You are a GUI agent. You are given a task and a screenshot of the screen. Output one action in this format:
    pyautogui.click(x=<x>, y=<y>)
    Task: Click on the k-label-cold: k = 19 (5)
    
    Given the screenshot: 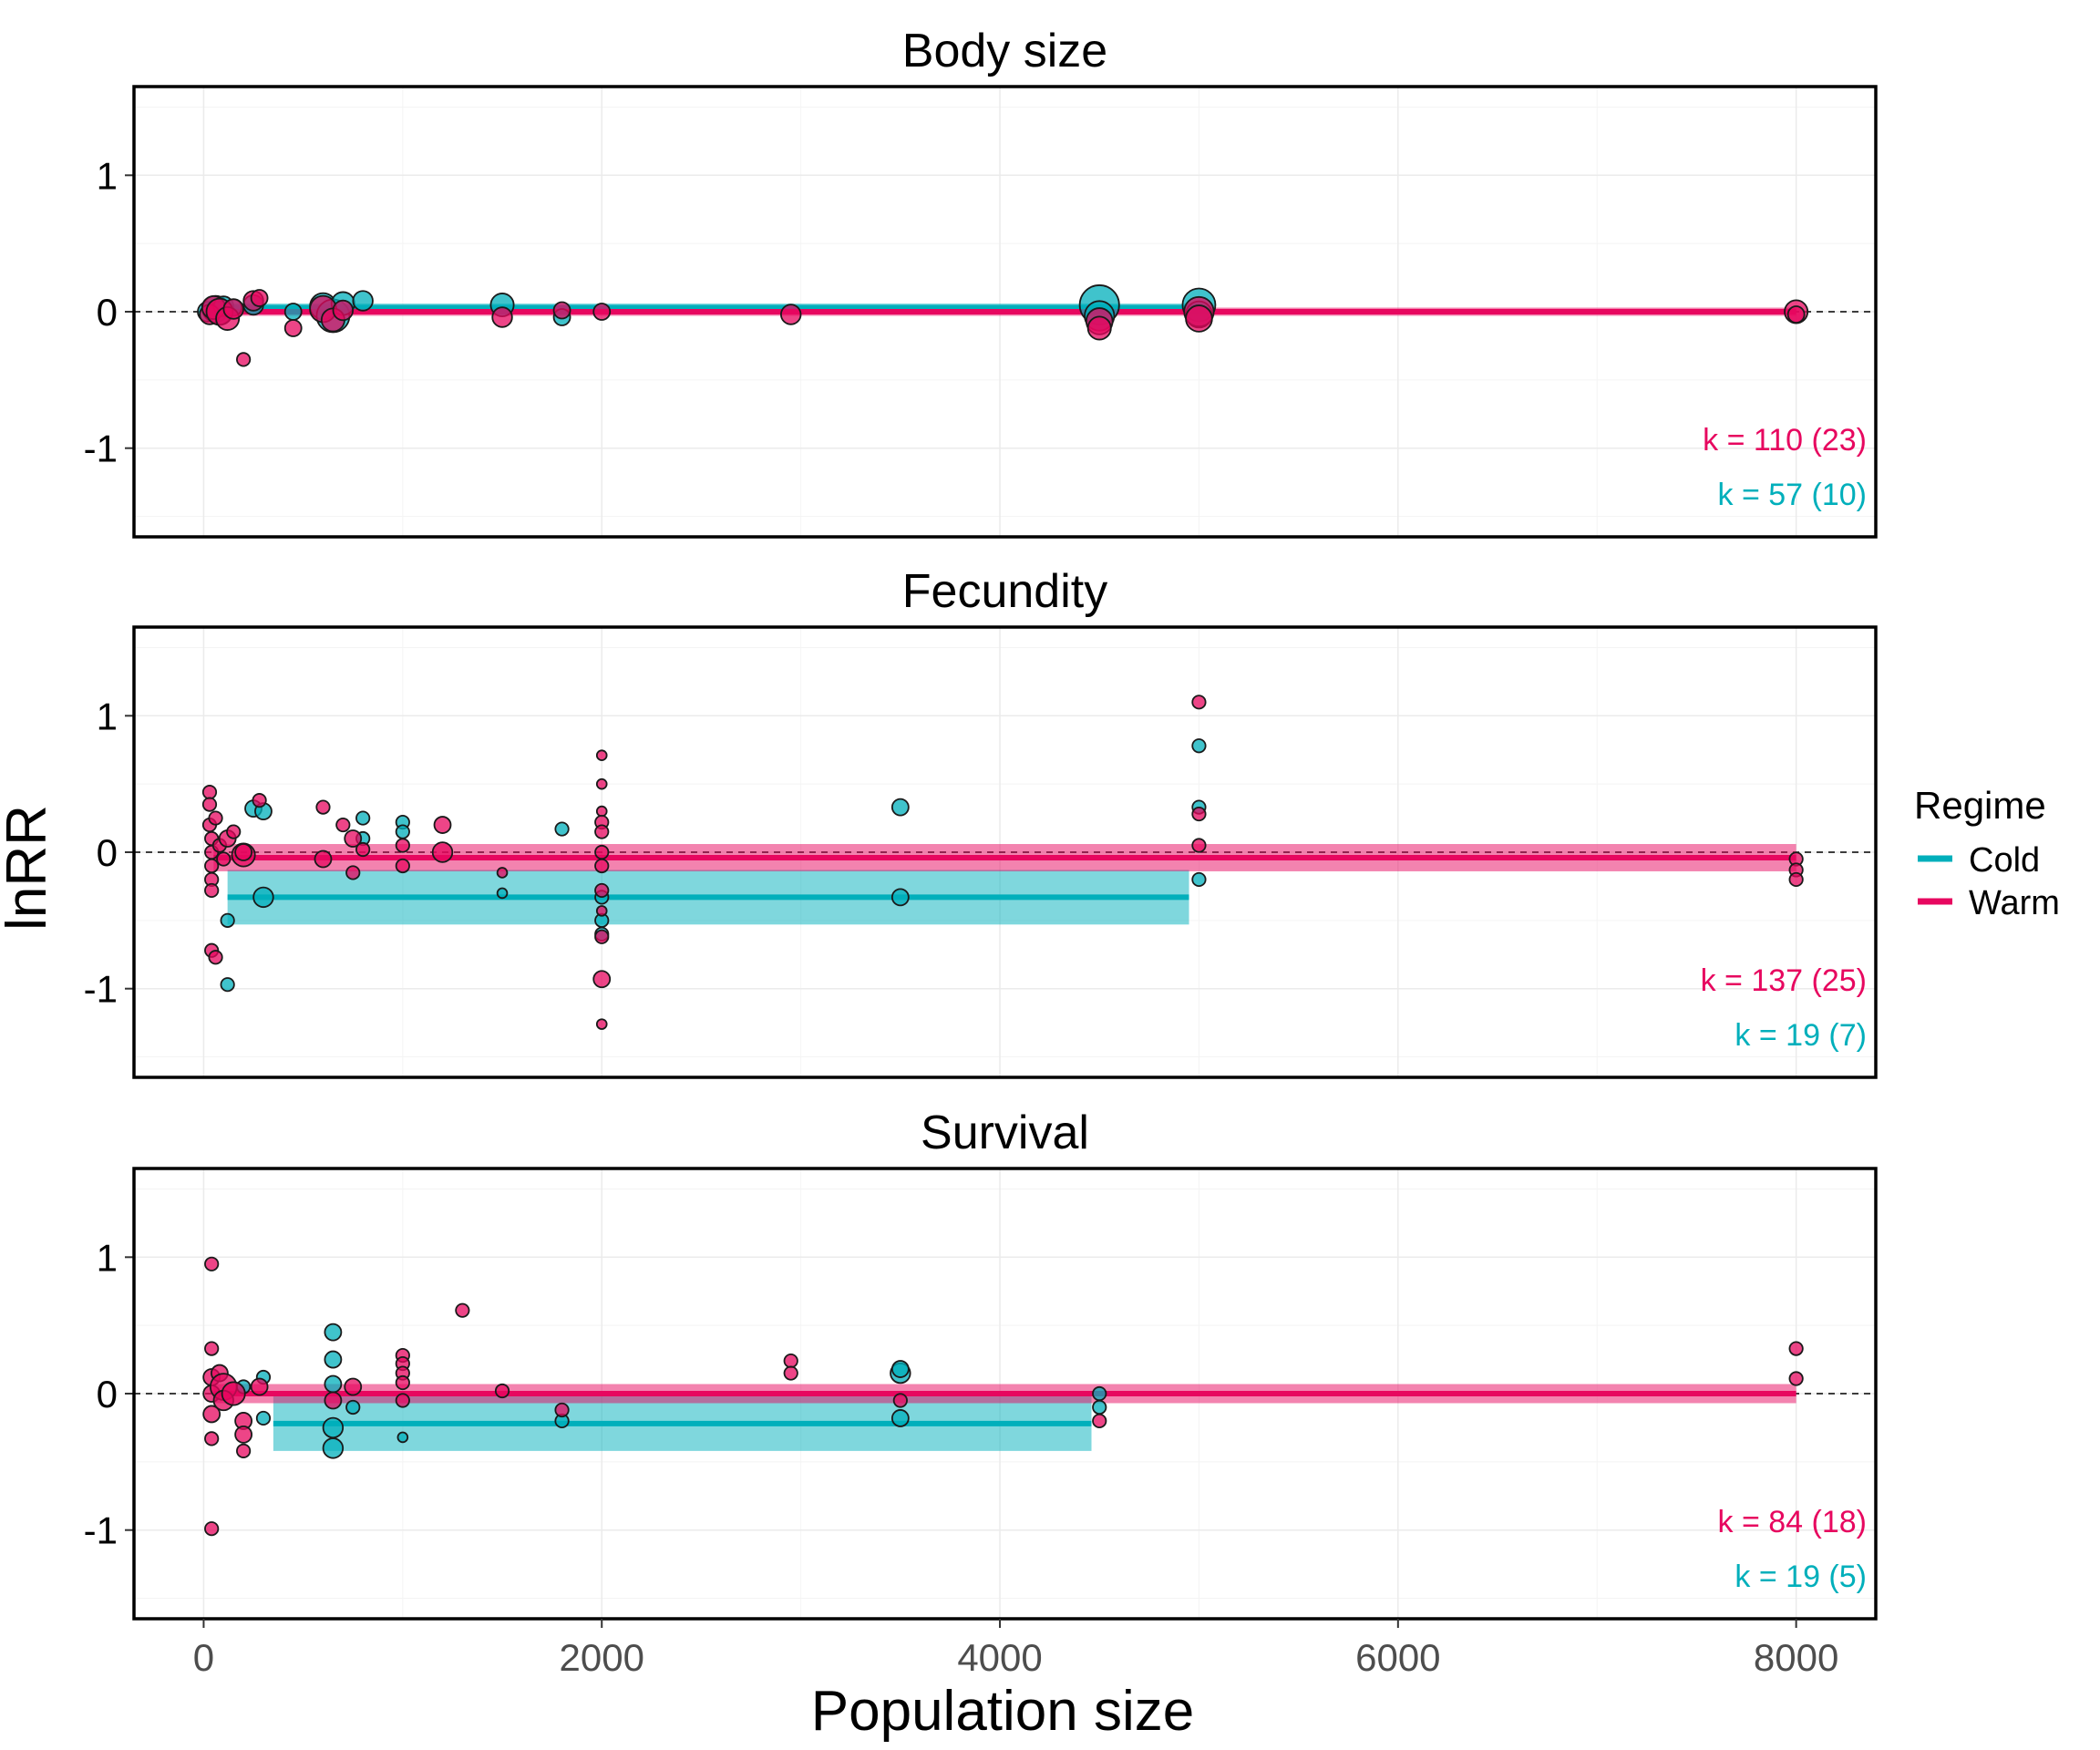 What is the action you would take?
    pyautogui.click(x=1801, y=1577)
    